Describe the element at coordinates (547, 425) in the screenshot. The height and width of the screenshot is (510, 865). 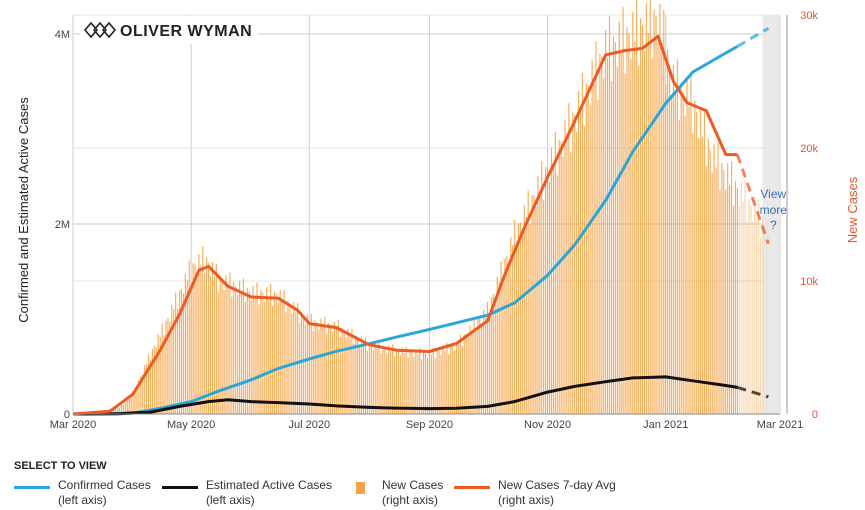
I see `x-tick-label: Nov 2020` at that location.